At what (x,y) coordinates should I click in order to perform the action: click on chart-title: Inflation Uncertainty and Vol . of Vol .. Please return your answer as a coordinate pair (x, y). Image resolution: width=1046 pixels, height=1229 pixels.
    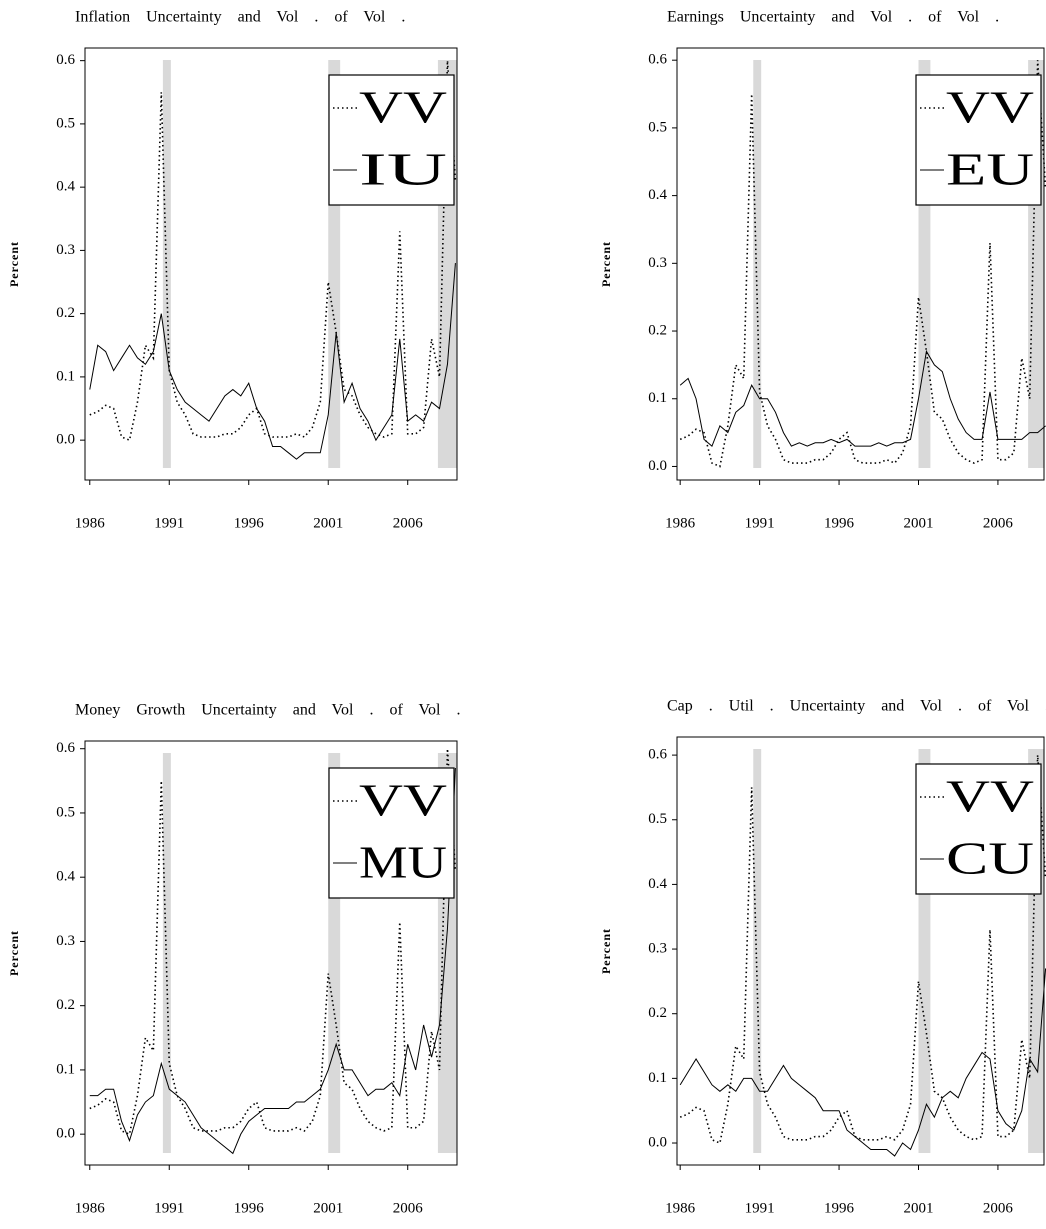
    Looking at the image, I should click on (240, 17).